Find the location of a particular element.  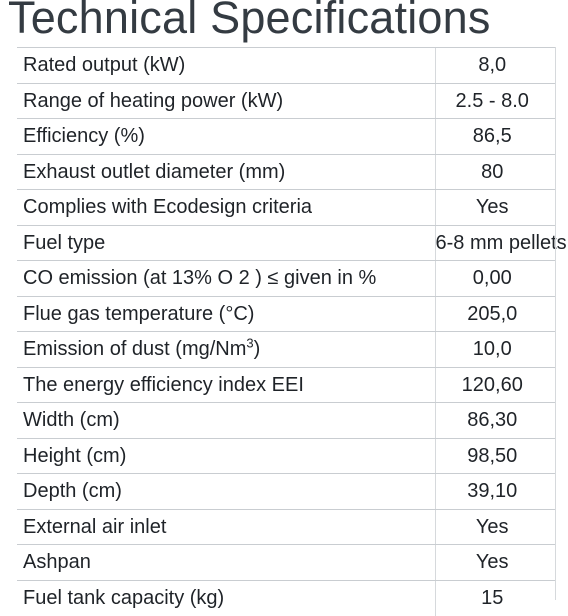

table-row: Exhaust outlet diameter (mm) 80 is located at coordinates (286, 172).